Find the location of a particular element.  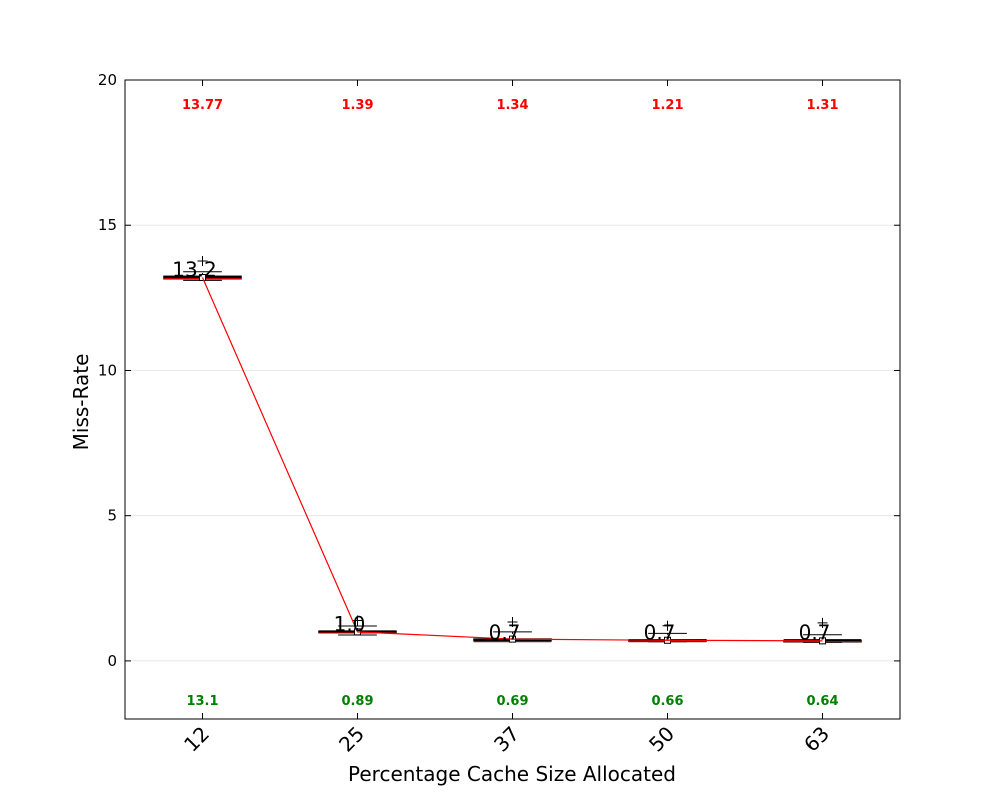

y-tick-label: 5 is located at coordinates (112, 516).